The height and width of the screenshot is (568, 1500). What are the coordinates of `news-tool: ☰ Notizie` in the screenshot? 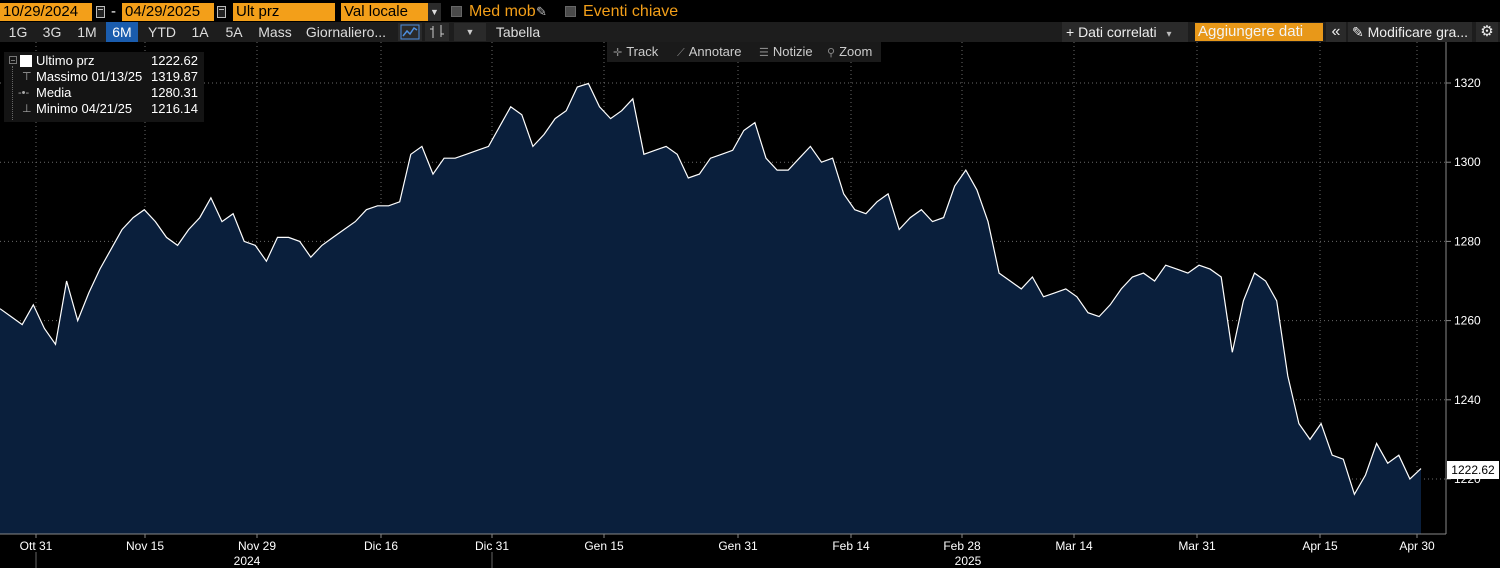 It's located at (786, 52).